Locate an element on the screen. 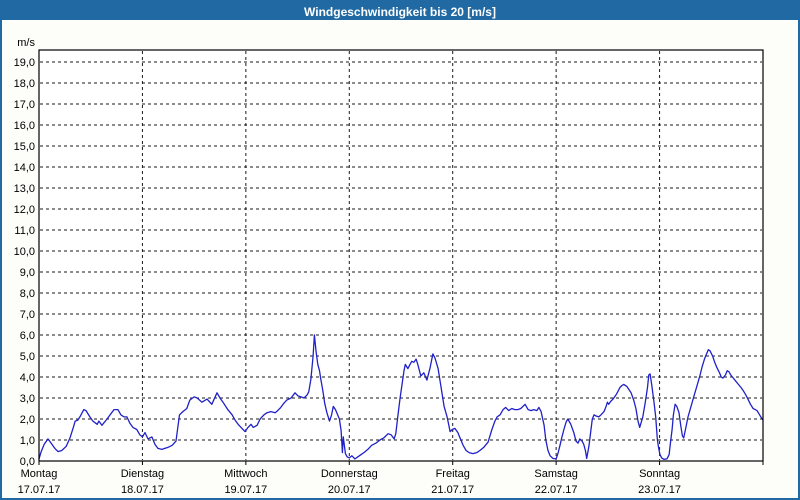  y-tick-label: 13,0 is located at coordinates (24, 189).